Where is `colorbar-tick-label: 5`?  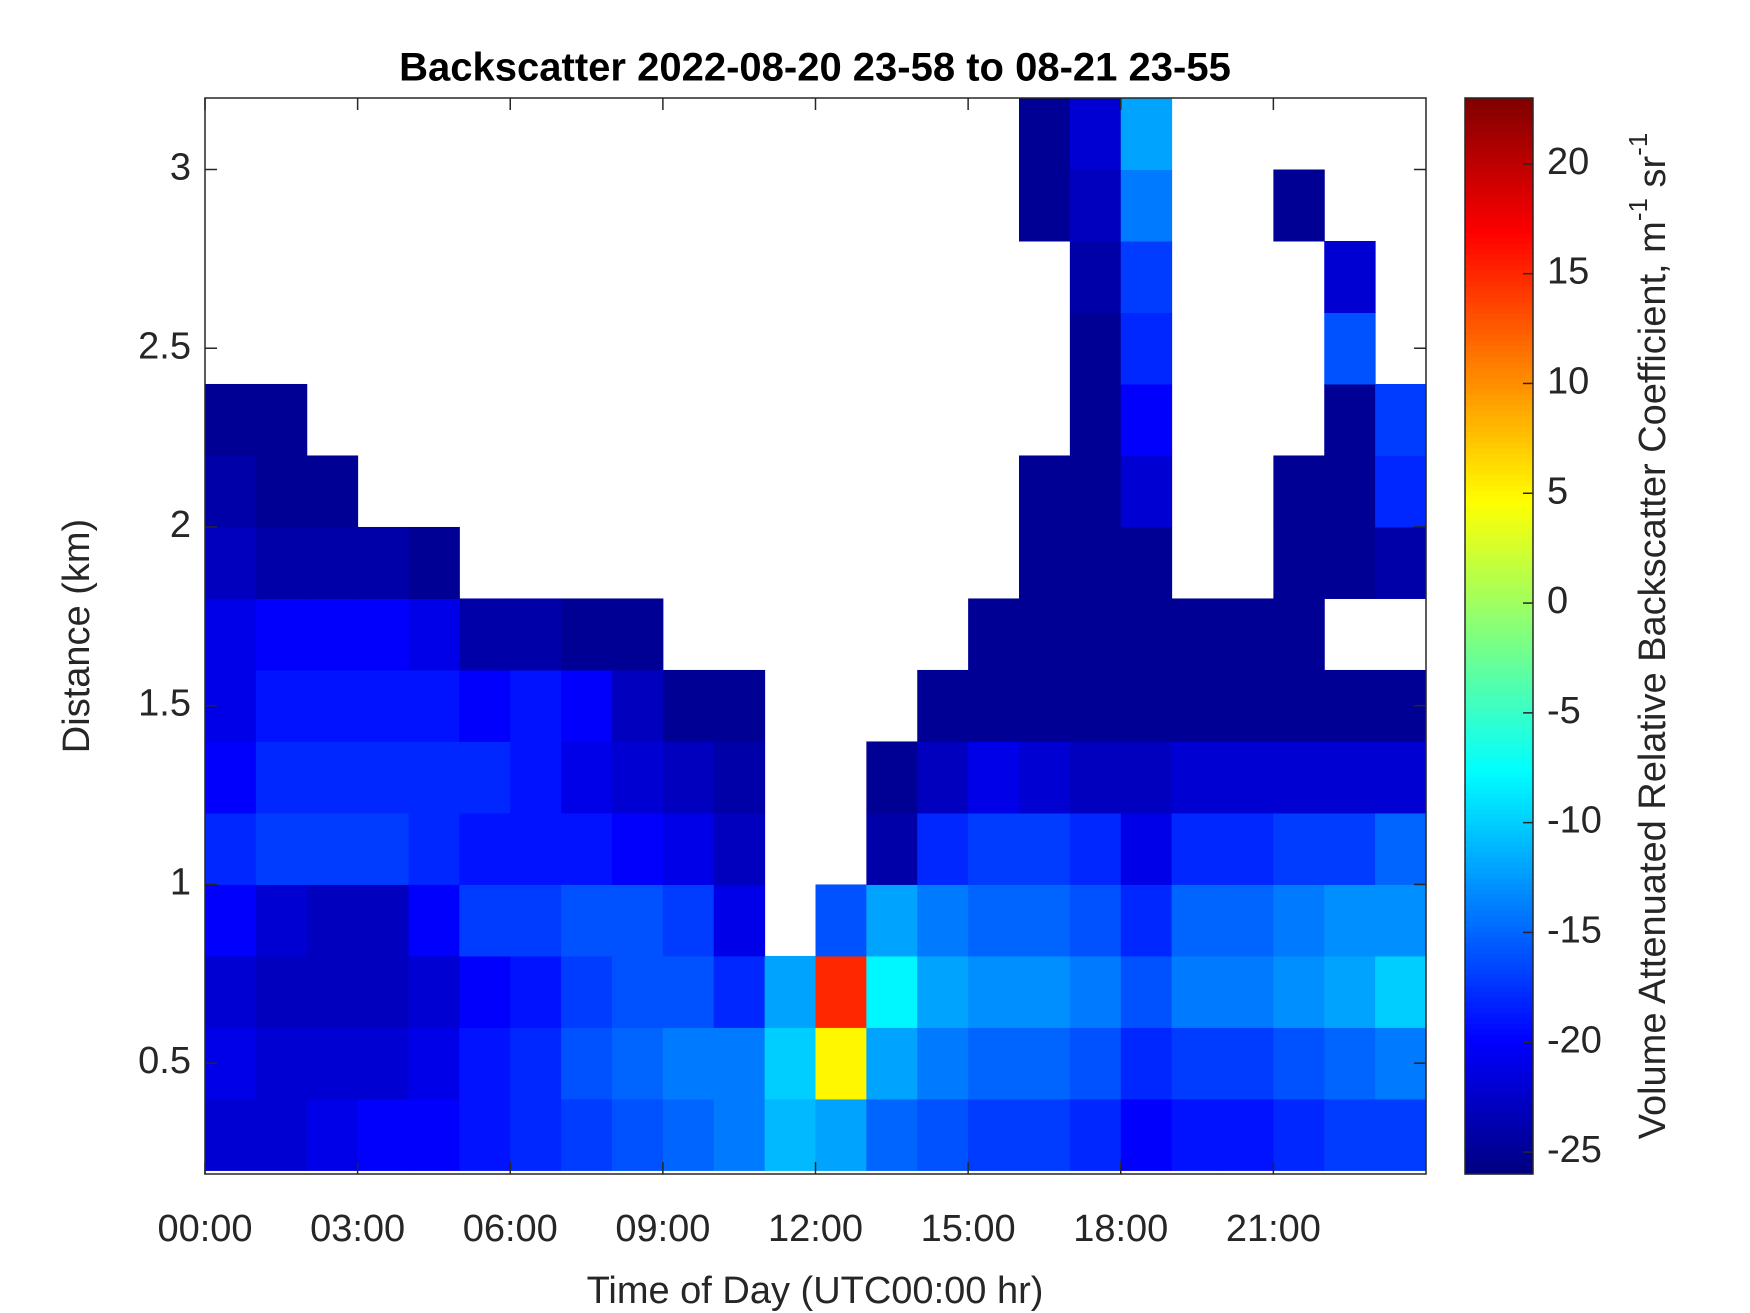
colorbar-tick-label: 5 is located at coordinates (1557, 491).